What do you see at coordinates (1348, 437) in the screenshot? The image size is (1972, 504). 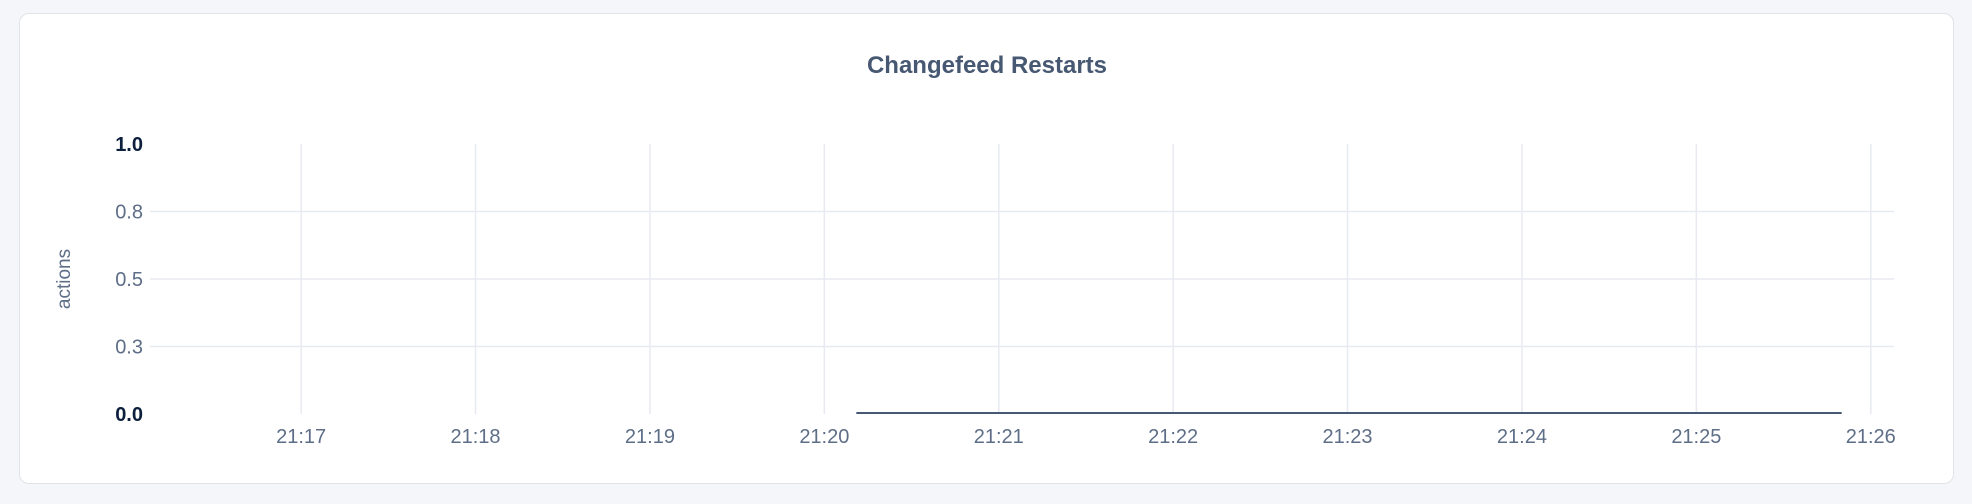 I see `x-tick-label: 21:23` at bounding box center [1348, 437].